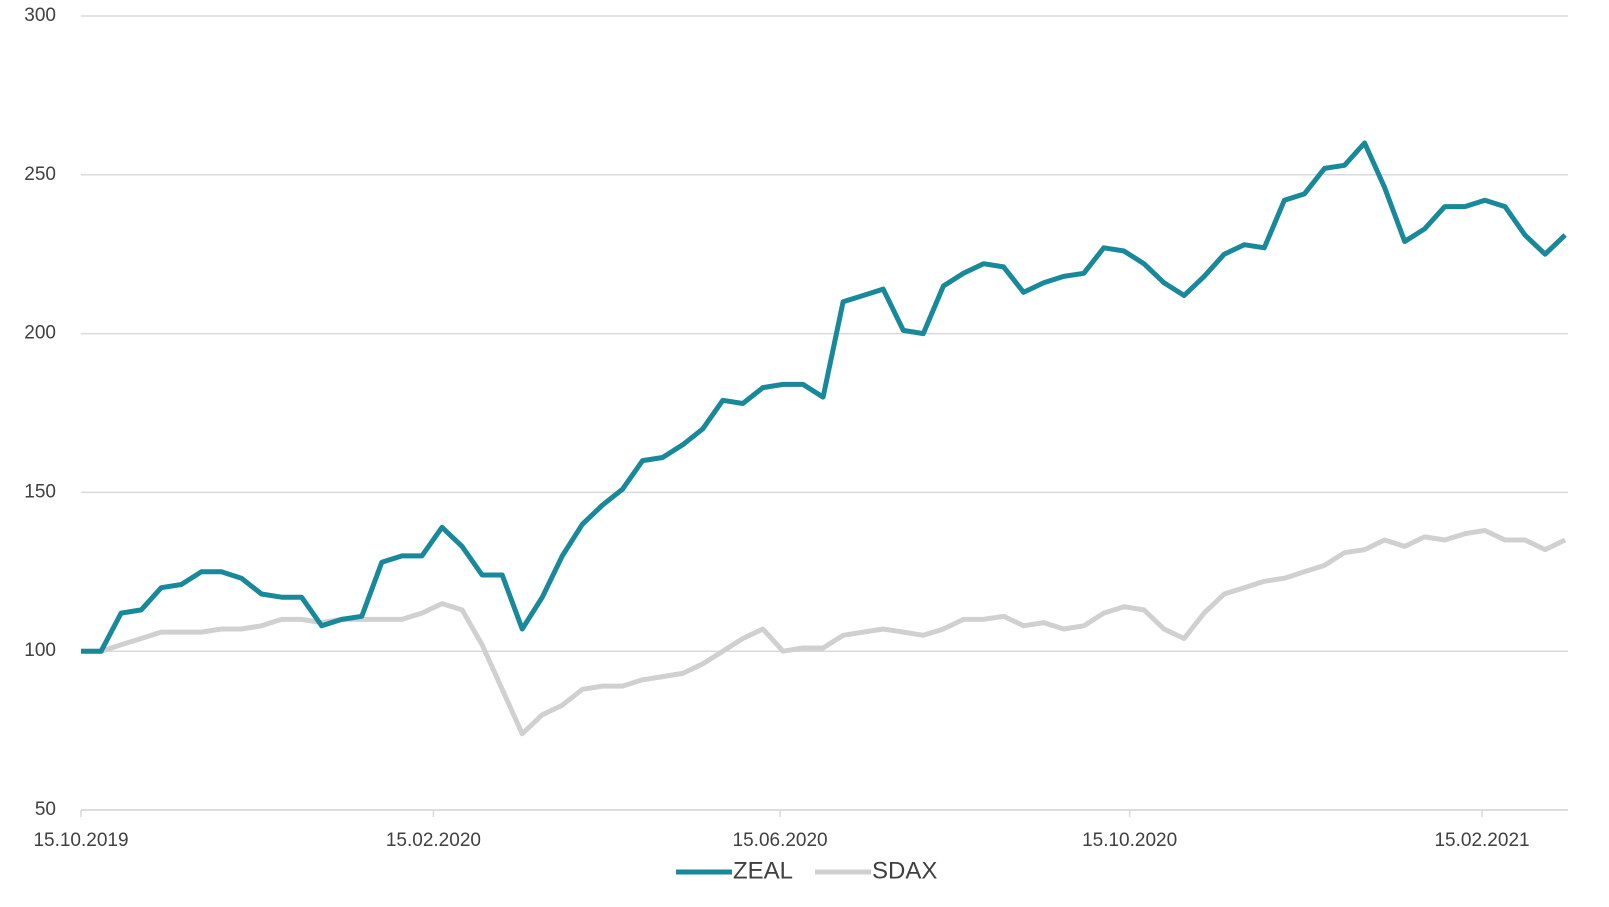  I want to click on x-tick-label: 15.02.2021, so click(1481, 840).